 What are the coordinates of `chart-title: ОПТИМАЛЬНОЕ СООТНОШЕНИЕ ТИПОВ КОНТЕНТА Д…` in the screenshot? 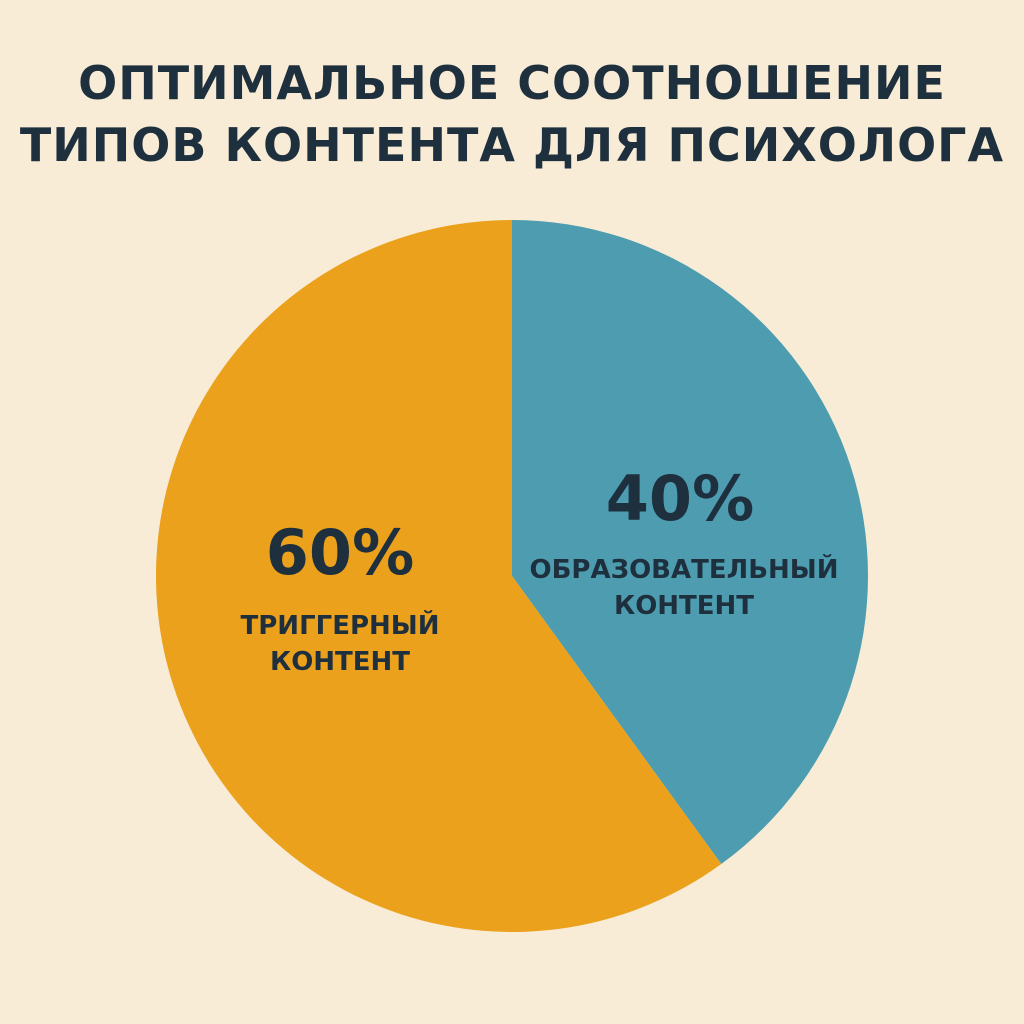 It's located at (512, 114).